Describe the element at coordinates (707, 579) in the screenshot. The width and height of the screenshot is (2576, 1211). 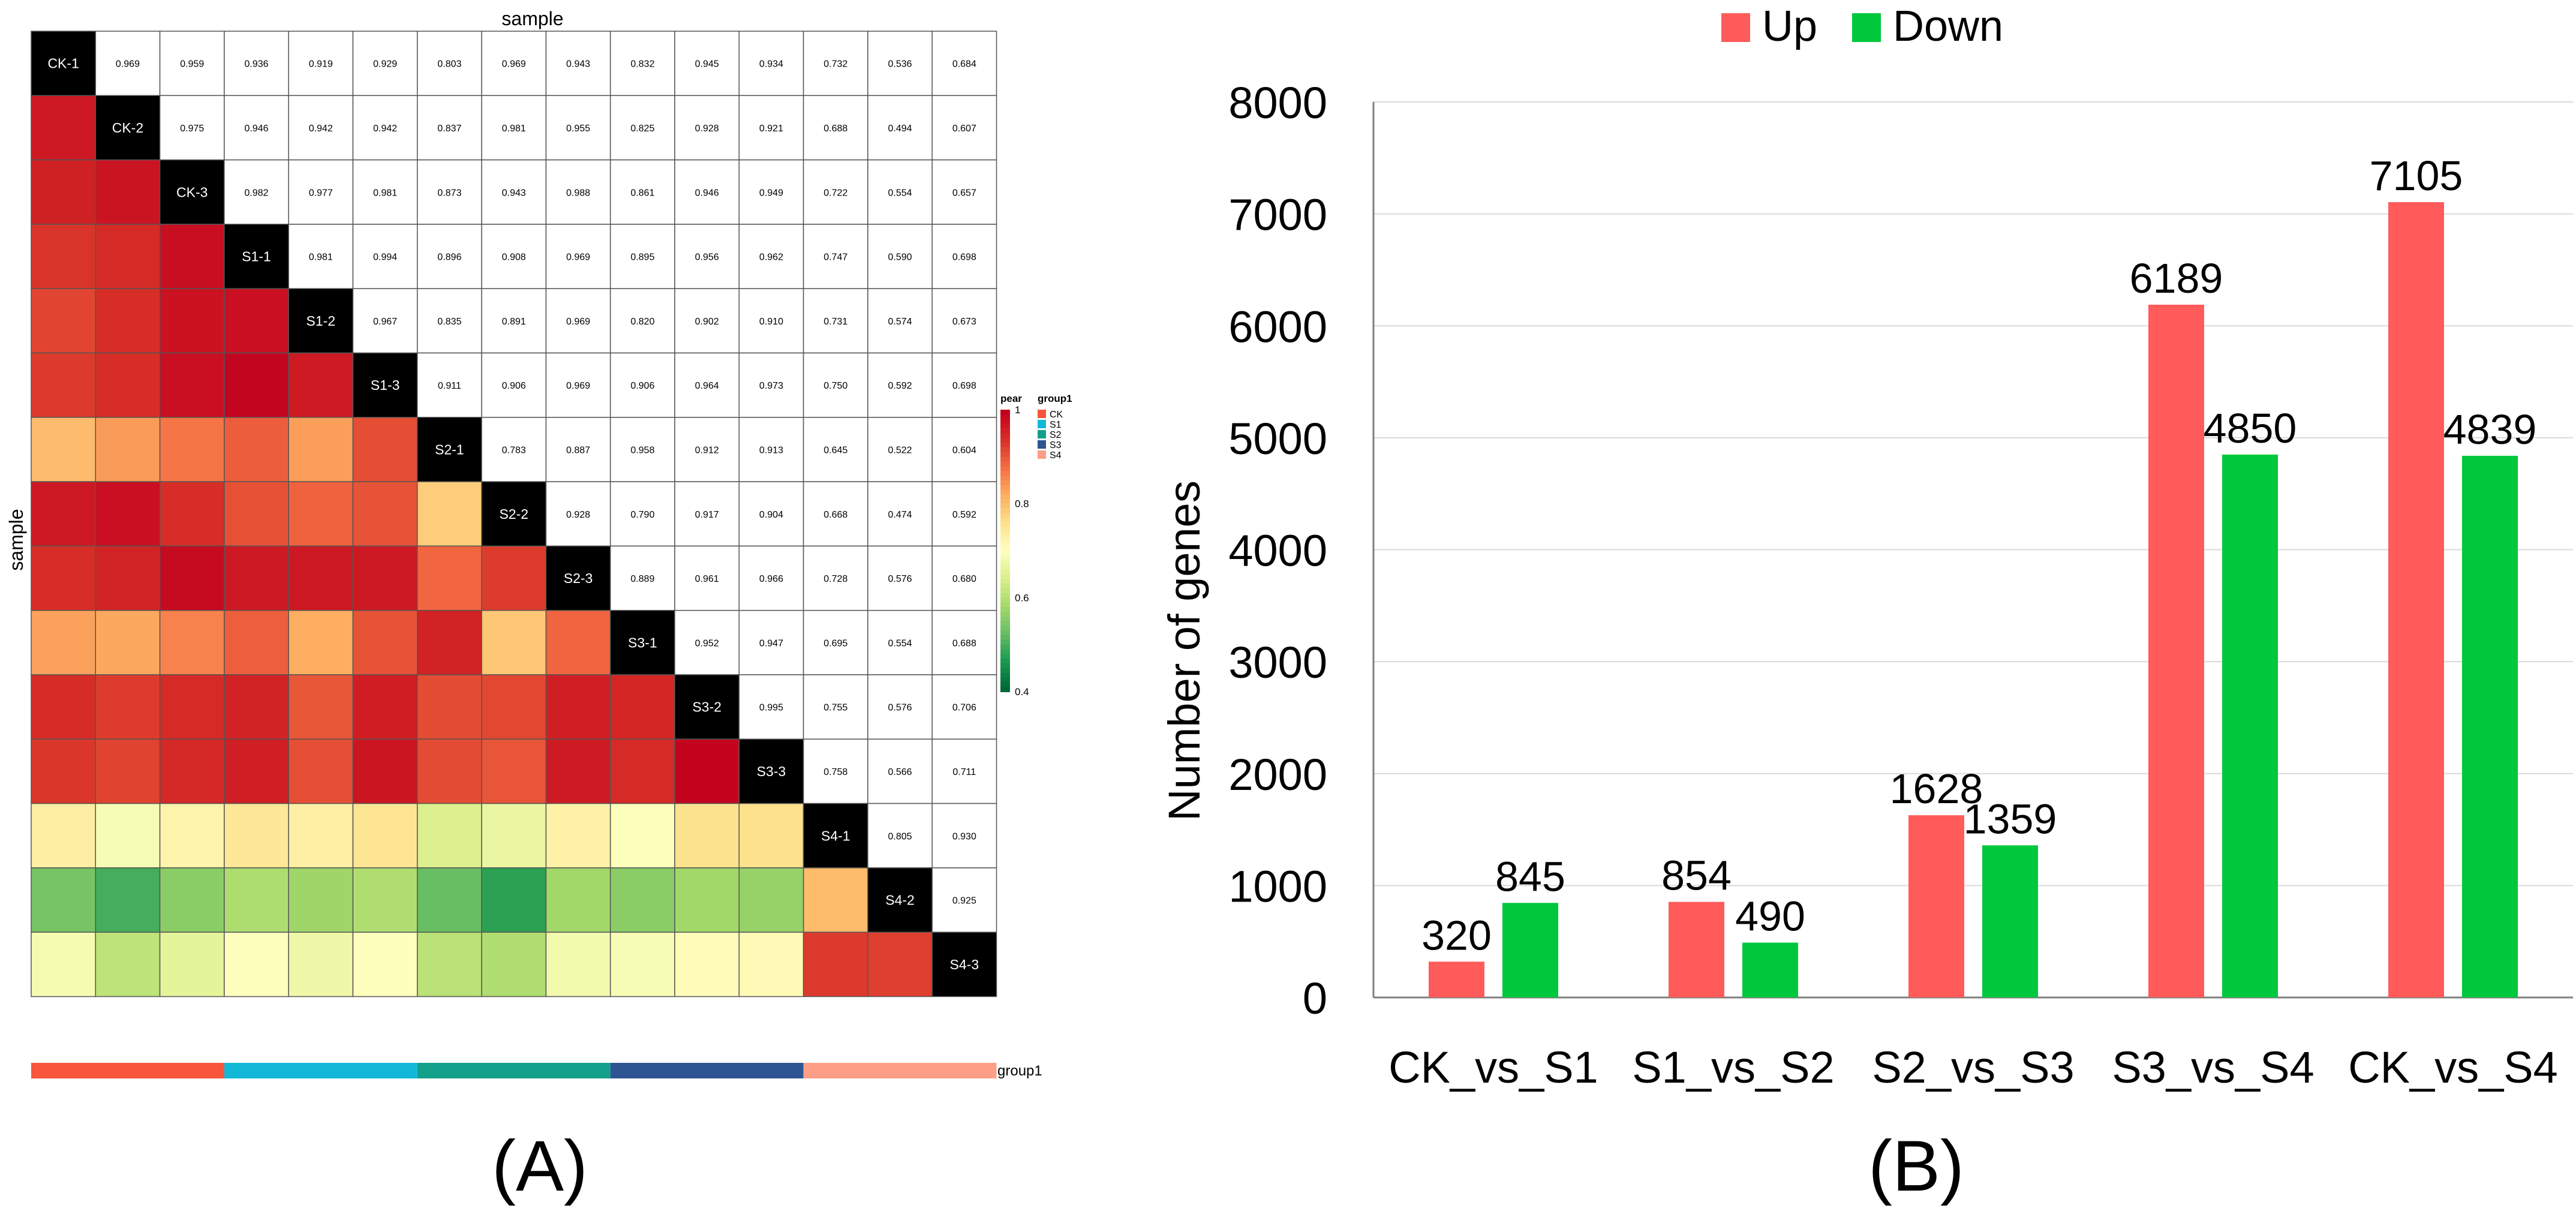
I see `heatmap-value-label: 0.961` at that location.